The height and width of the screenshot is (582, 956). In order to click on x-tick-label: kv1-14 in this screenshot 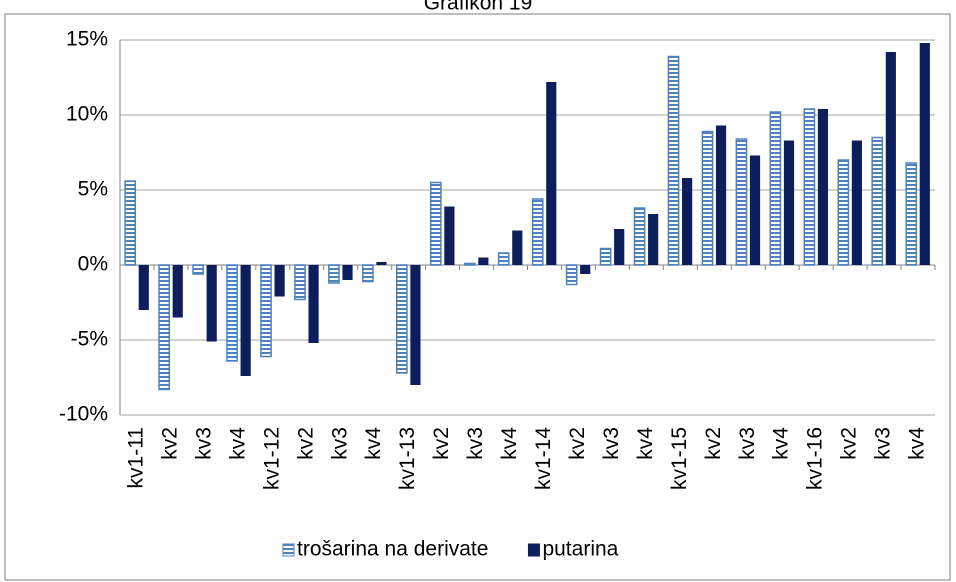, I will do `click(543, 458)`.